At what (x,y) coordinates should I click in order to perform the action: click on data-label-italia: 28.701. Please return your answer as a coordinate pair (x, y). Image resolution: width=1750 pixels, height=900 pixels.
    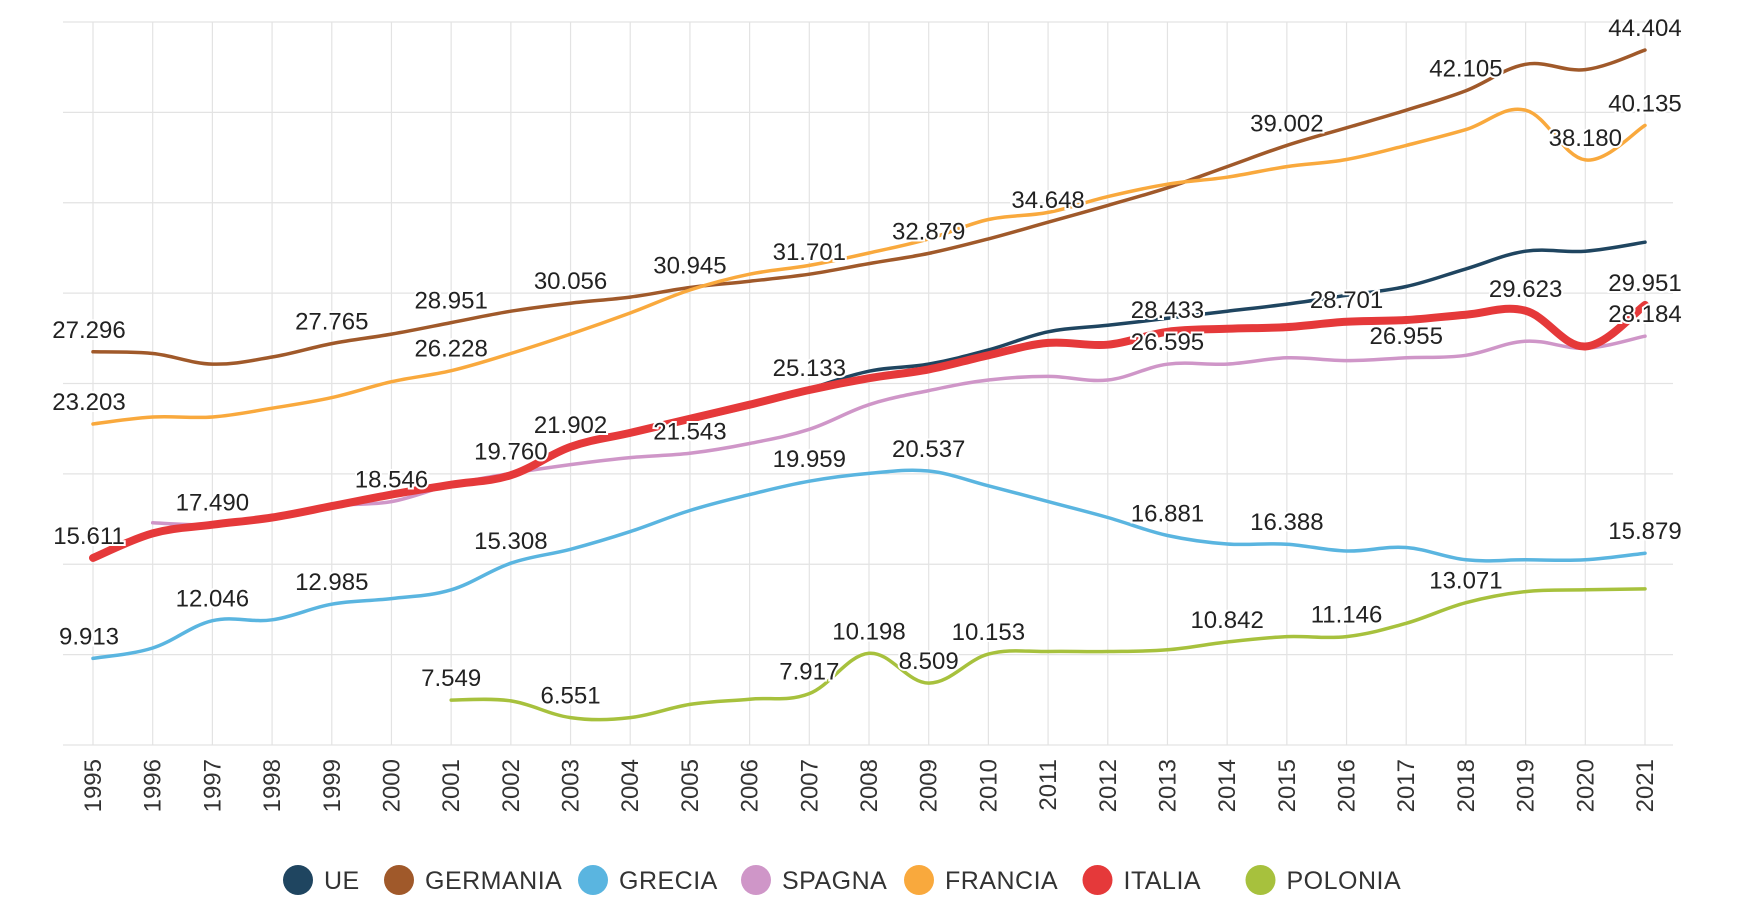
    Looking at the image, I should click on (1346, 300).